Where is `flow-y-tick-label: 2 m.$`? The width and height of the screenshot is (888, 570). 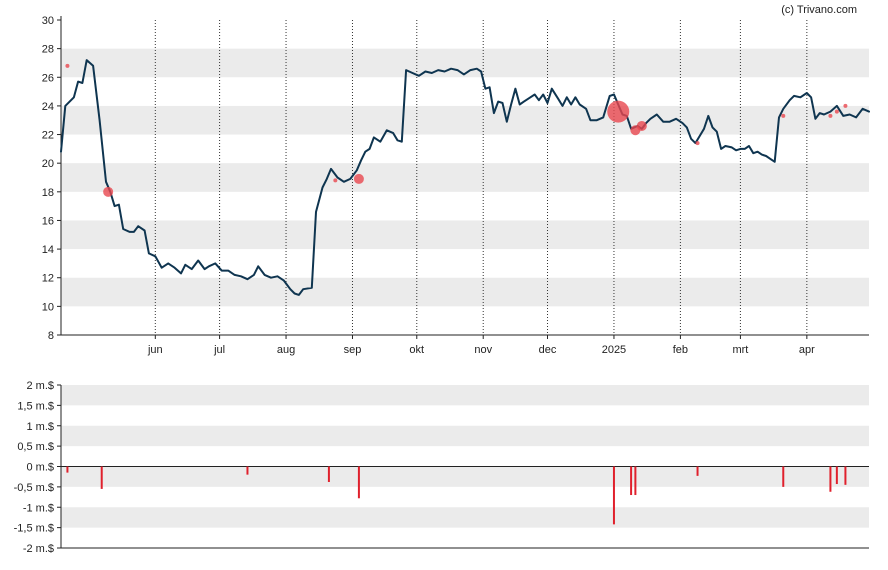 flow-y-tick-label: 2 m.$ is located at coordinates (40, 386).